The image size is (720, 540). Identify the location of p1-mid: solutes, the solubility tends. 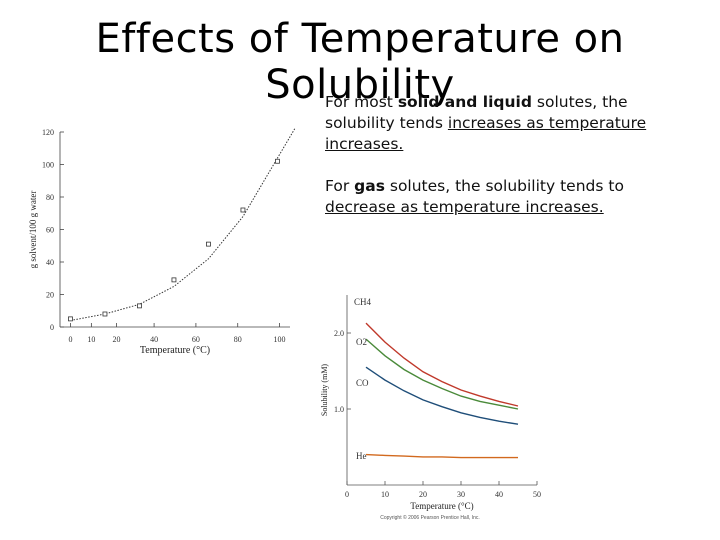
(476, 112).